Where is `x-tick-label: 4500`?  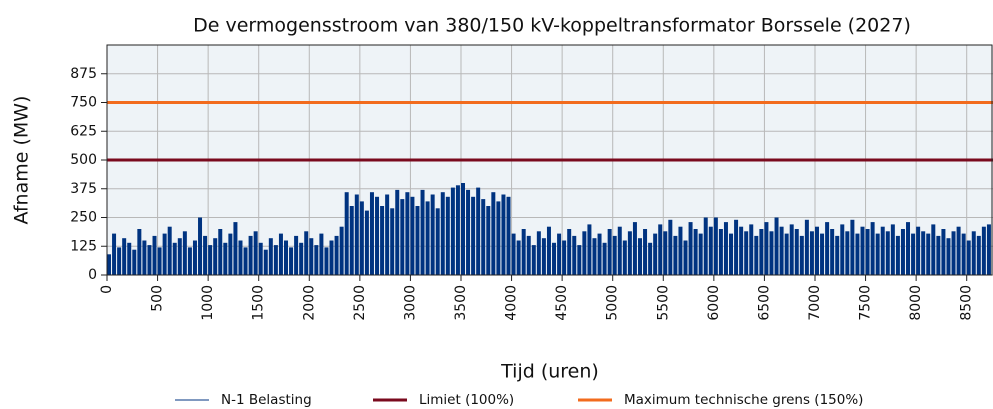 x-tick-label: 4500 is located at coordinates (562, 303).